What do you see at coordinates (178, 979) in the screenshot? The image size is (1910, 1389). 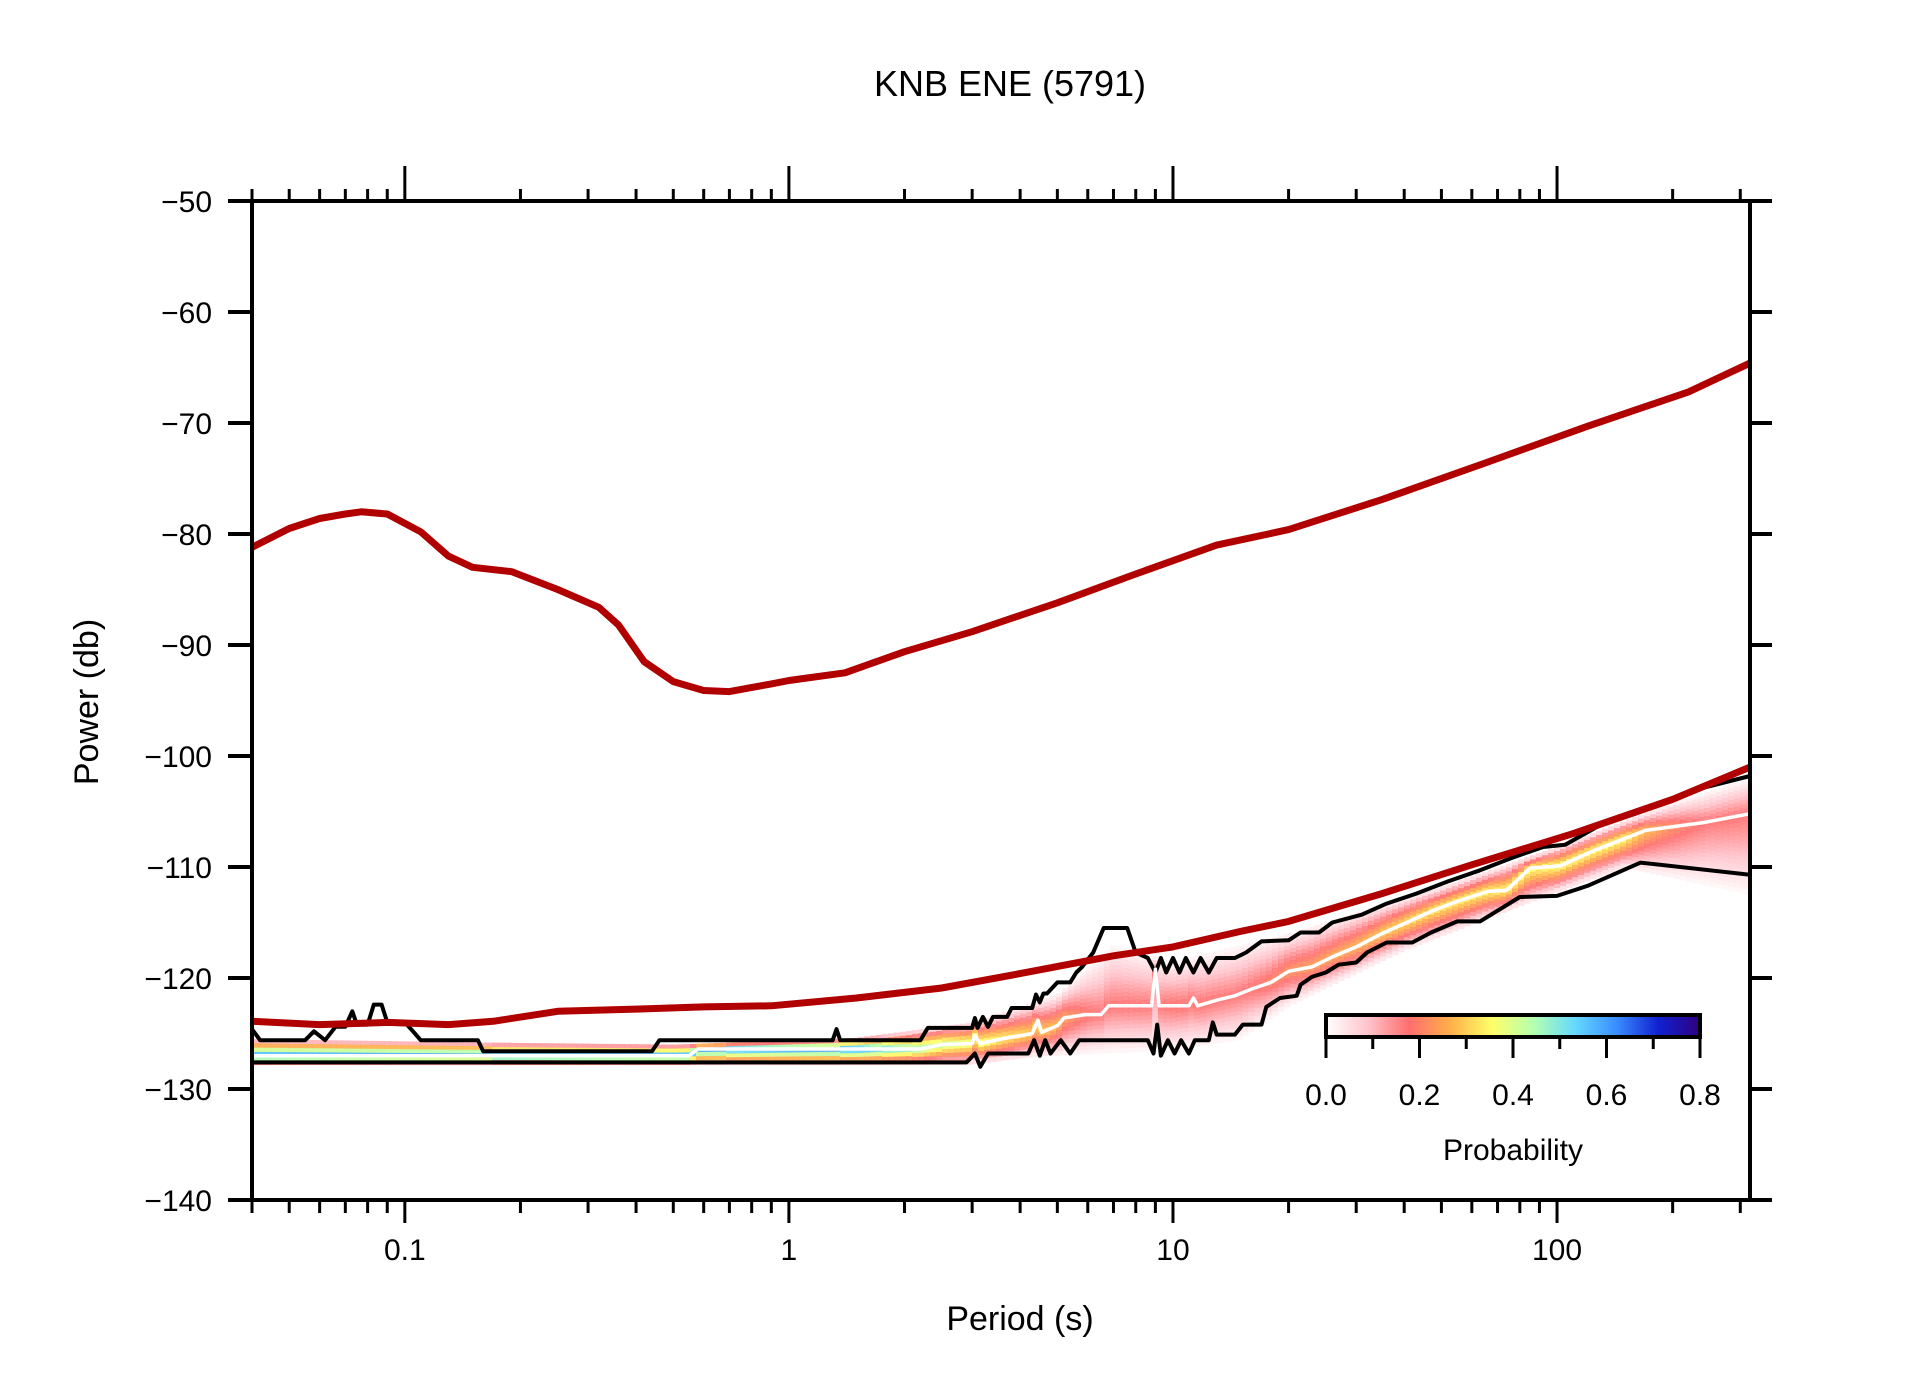 I see `y-tick-label: −120` at bounding box center [178, 979].